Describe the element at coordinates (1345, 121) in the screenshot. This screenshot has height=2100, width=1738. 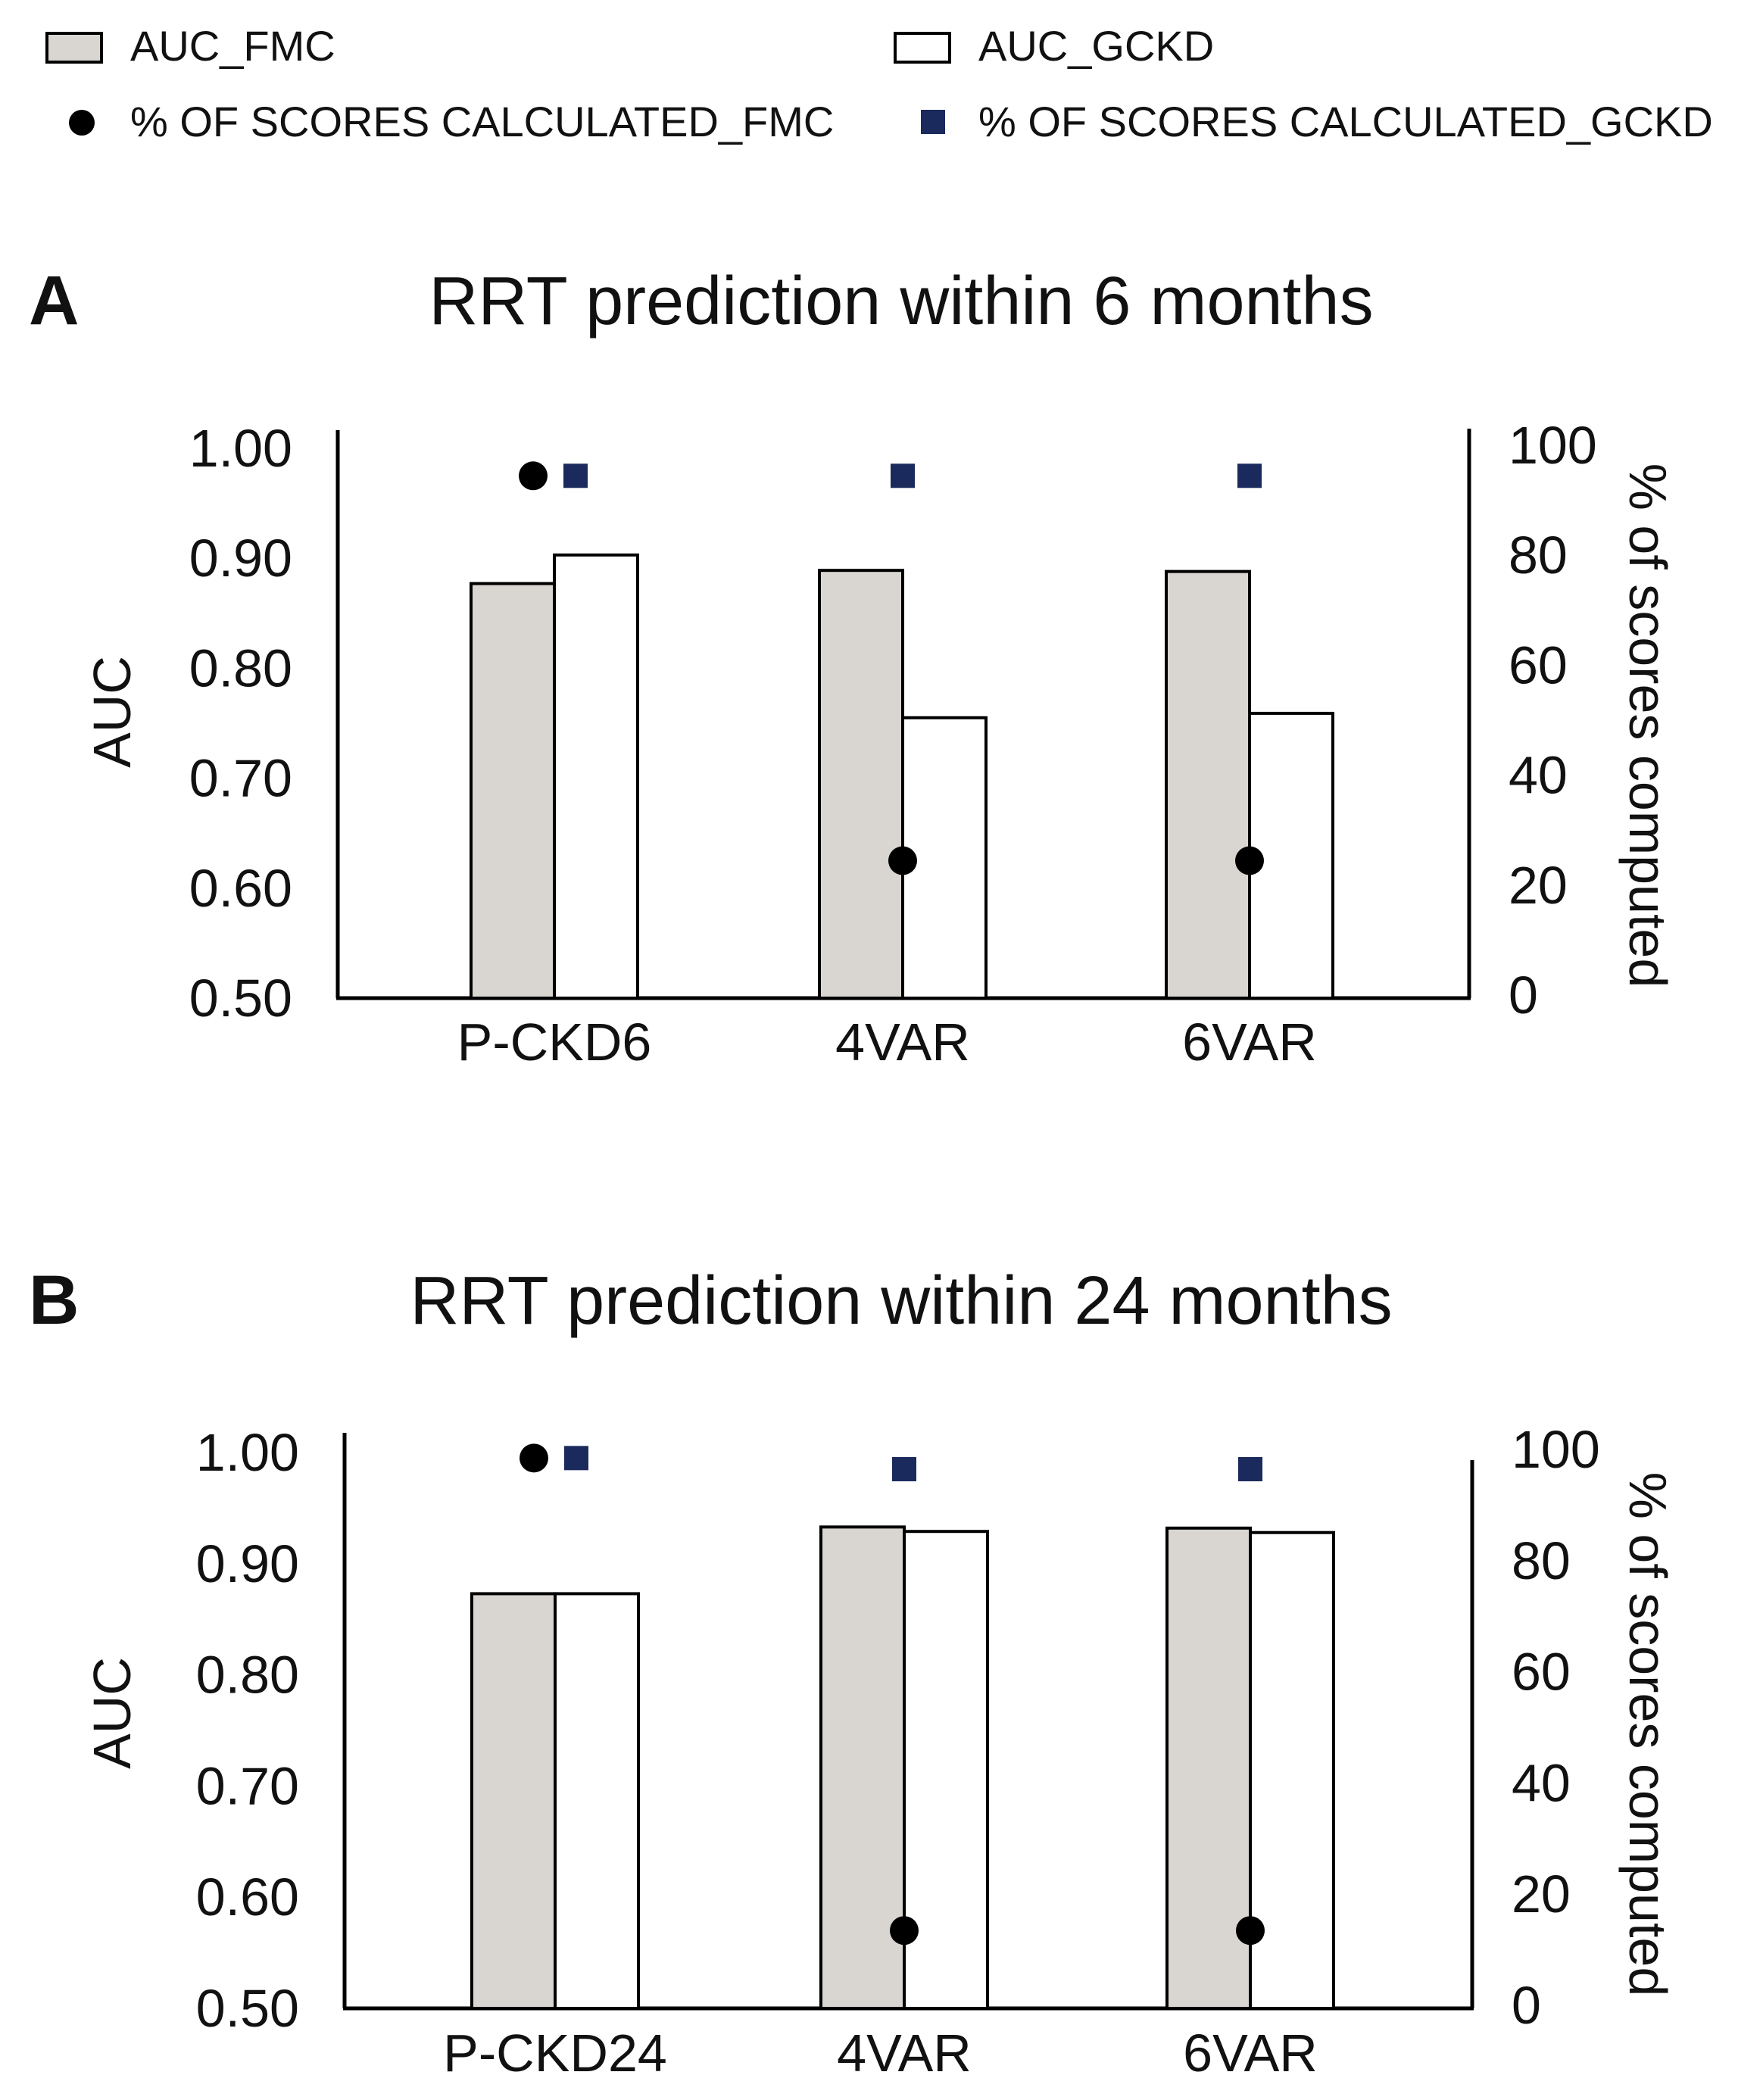
I see `legend-label-pct-gckd: % OF SCORES CALCULATED_GCKD` at that location.